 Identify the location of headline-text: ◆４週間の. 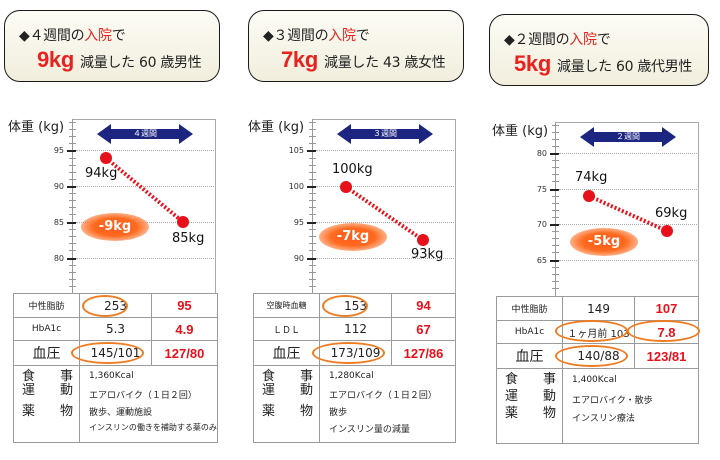
(52, 36).